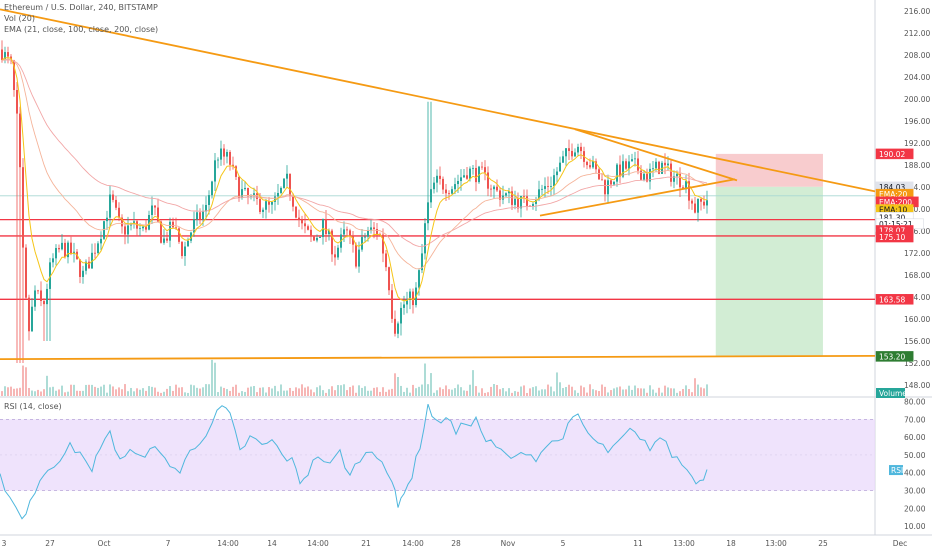  I want to click on volume-legend: Vol (20), so click(19, 18).